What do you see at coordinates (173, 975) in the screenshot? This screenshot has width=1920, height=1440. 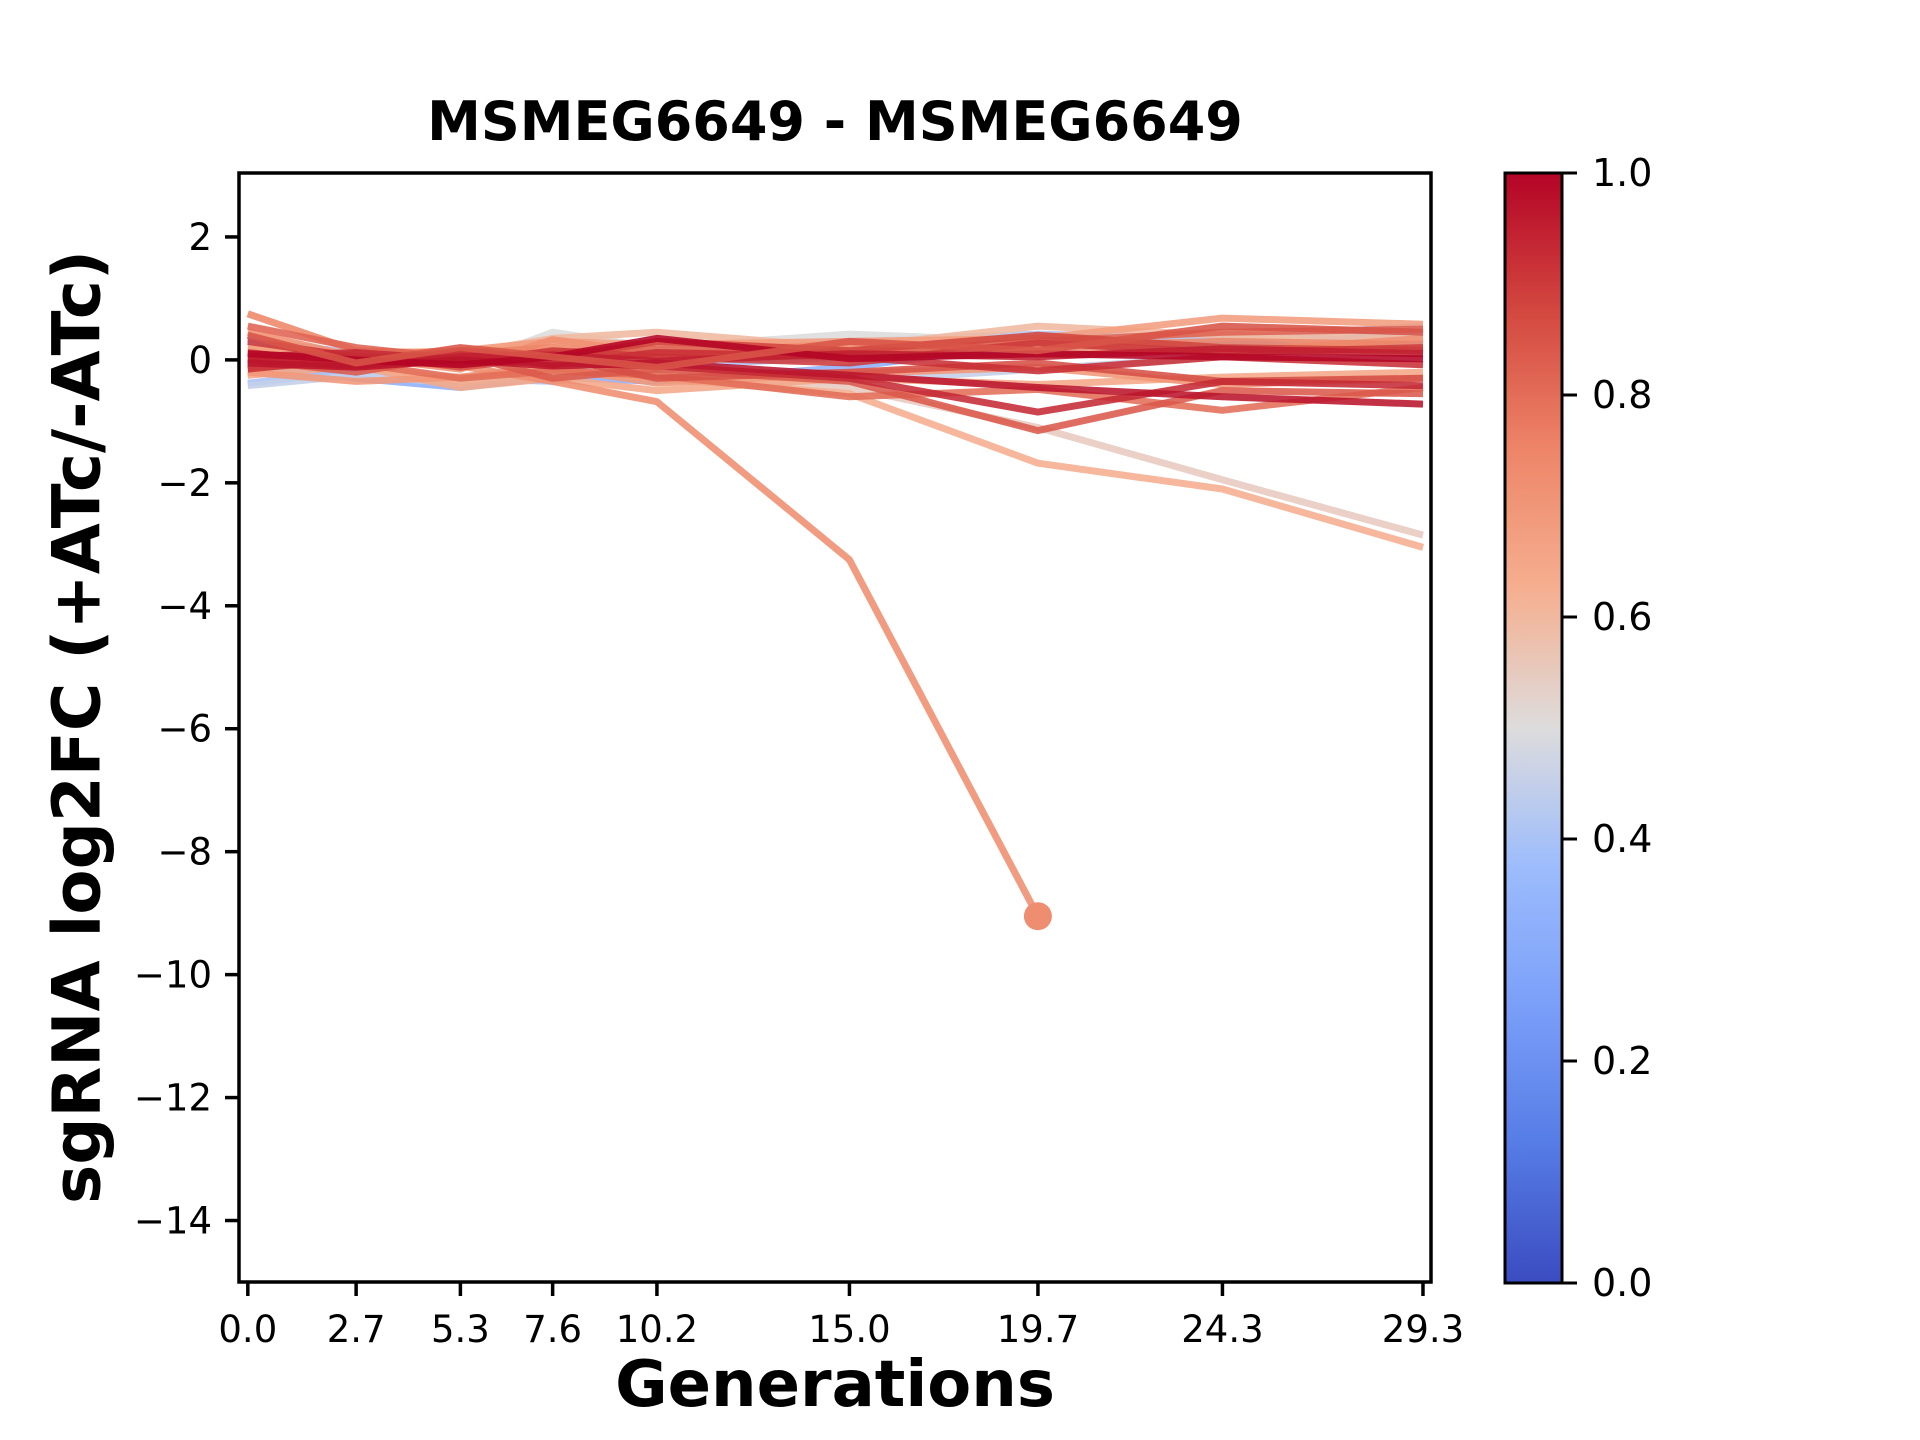 I see `y-tick-label: −10` at bounding box center [173, 975].